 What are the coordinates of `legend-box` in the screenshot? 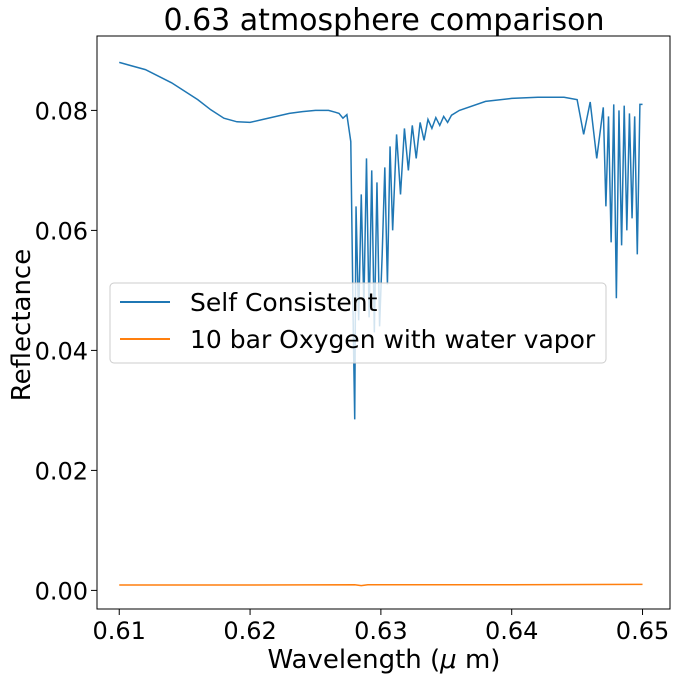 It's located at (358, 323).